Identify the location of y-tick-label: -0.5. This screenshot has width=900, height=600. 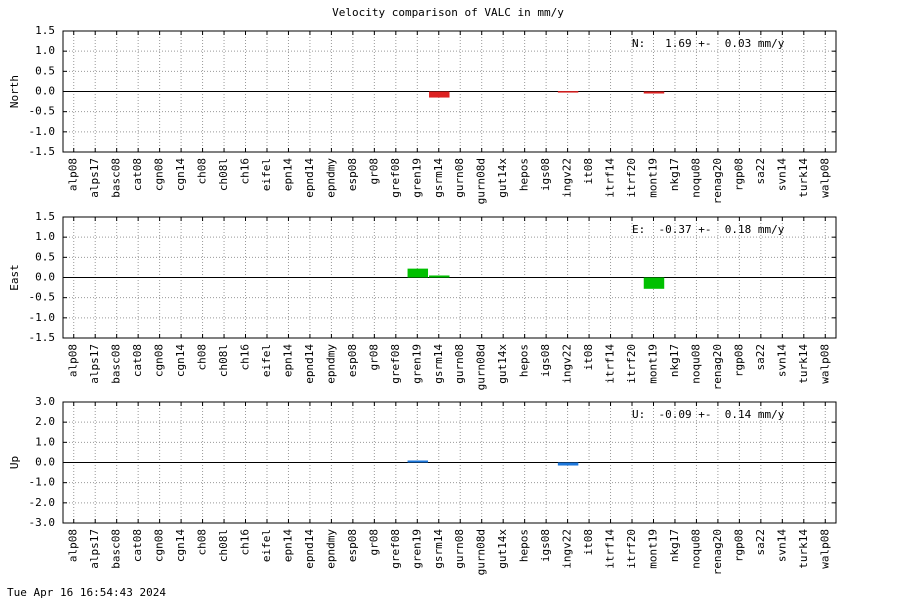
(42, 297).